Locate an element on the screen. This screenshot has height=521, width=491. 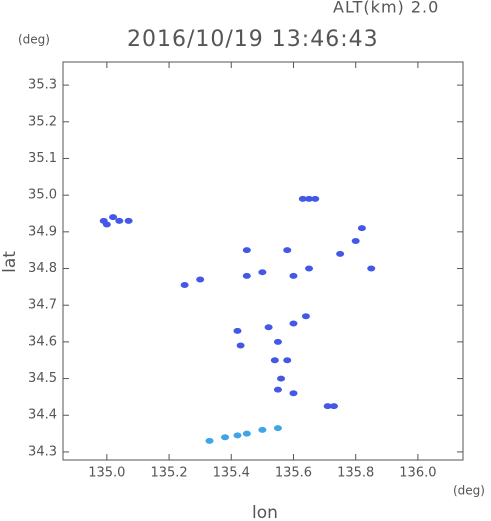
x-unit: (deg) is located at coordinates (469, 491).